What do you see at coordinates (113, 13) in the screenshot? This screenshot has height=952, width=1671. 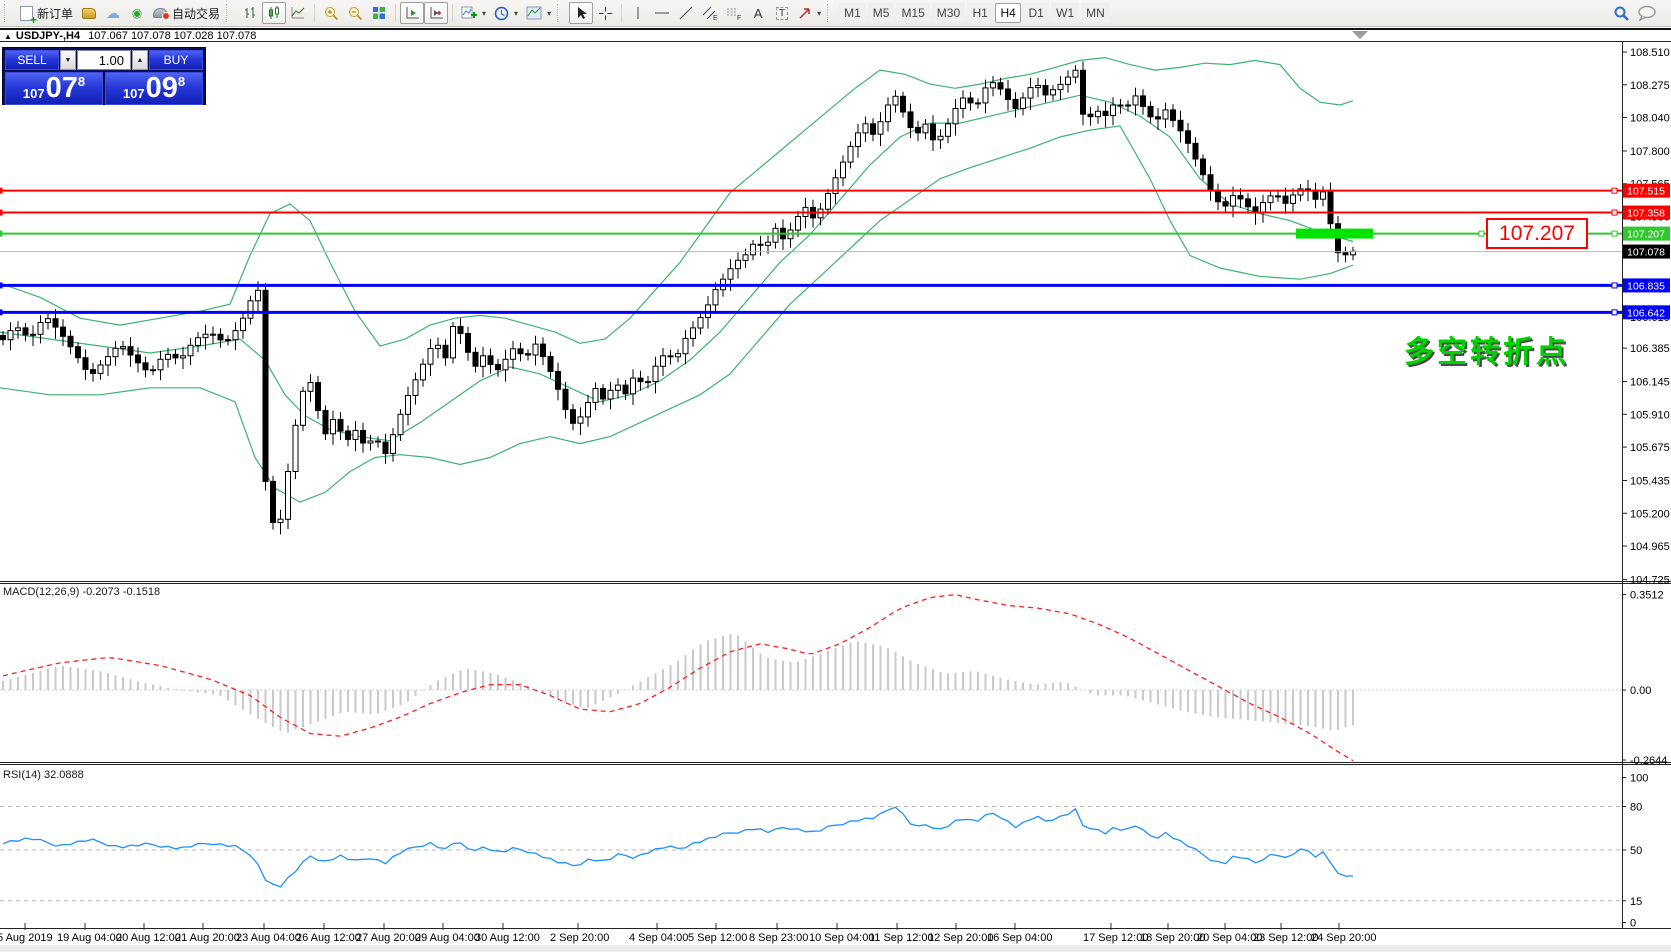 I see `mql5-community-button: ☁` at bounding box center [113, 13].